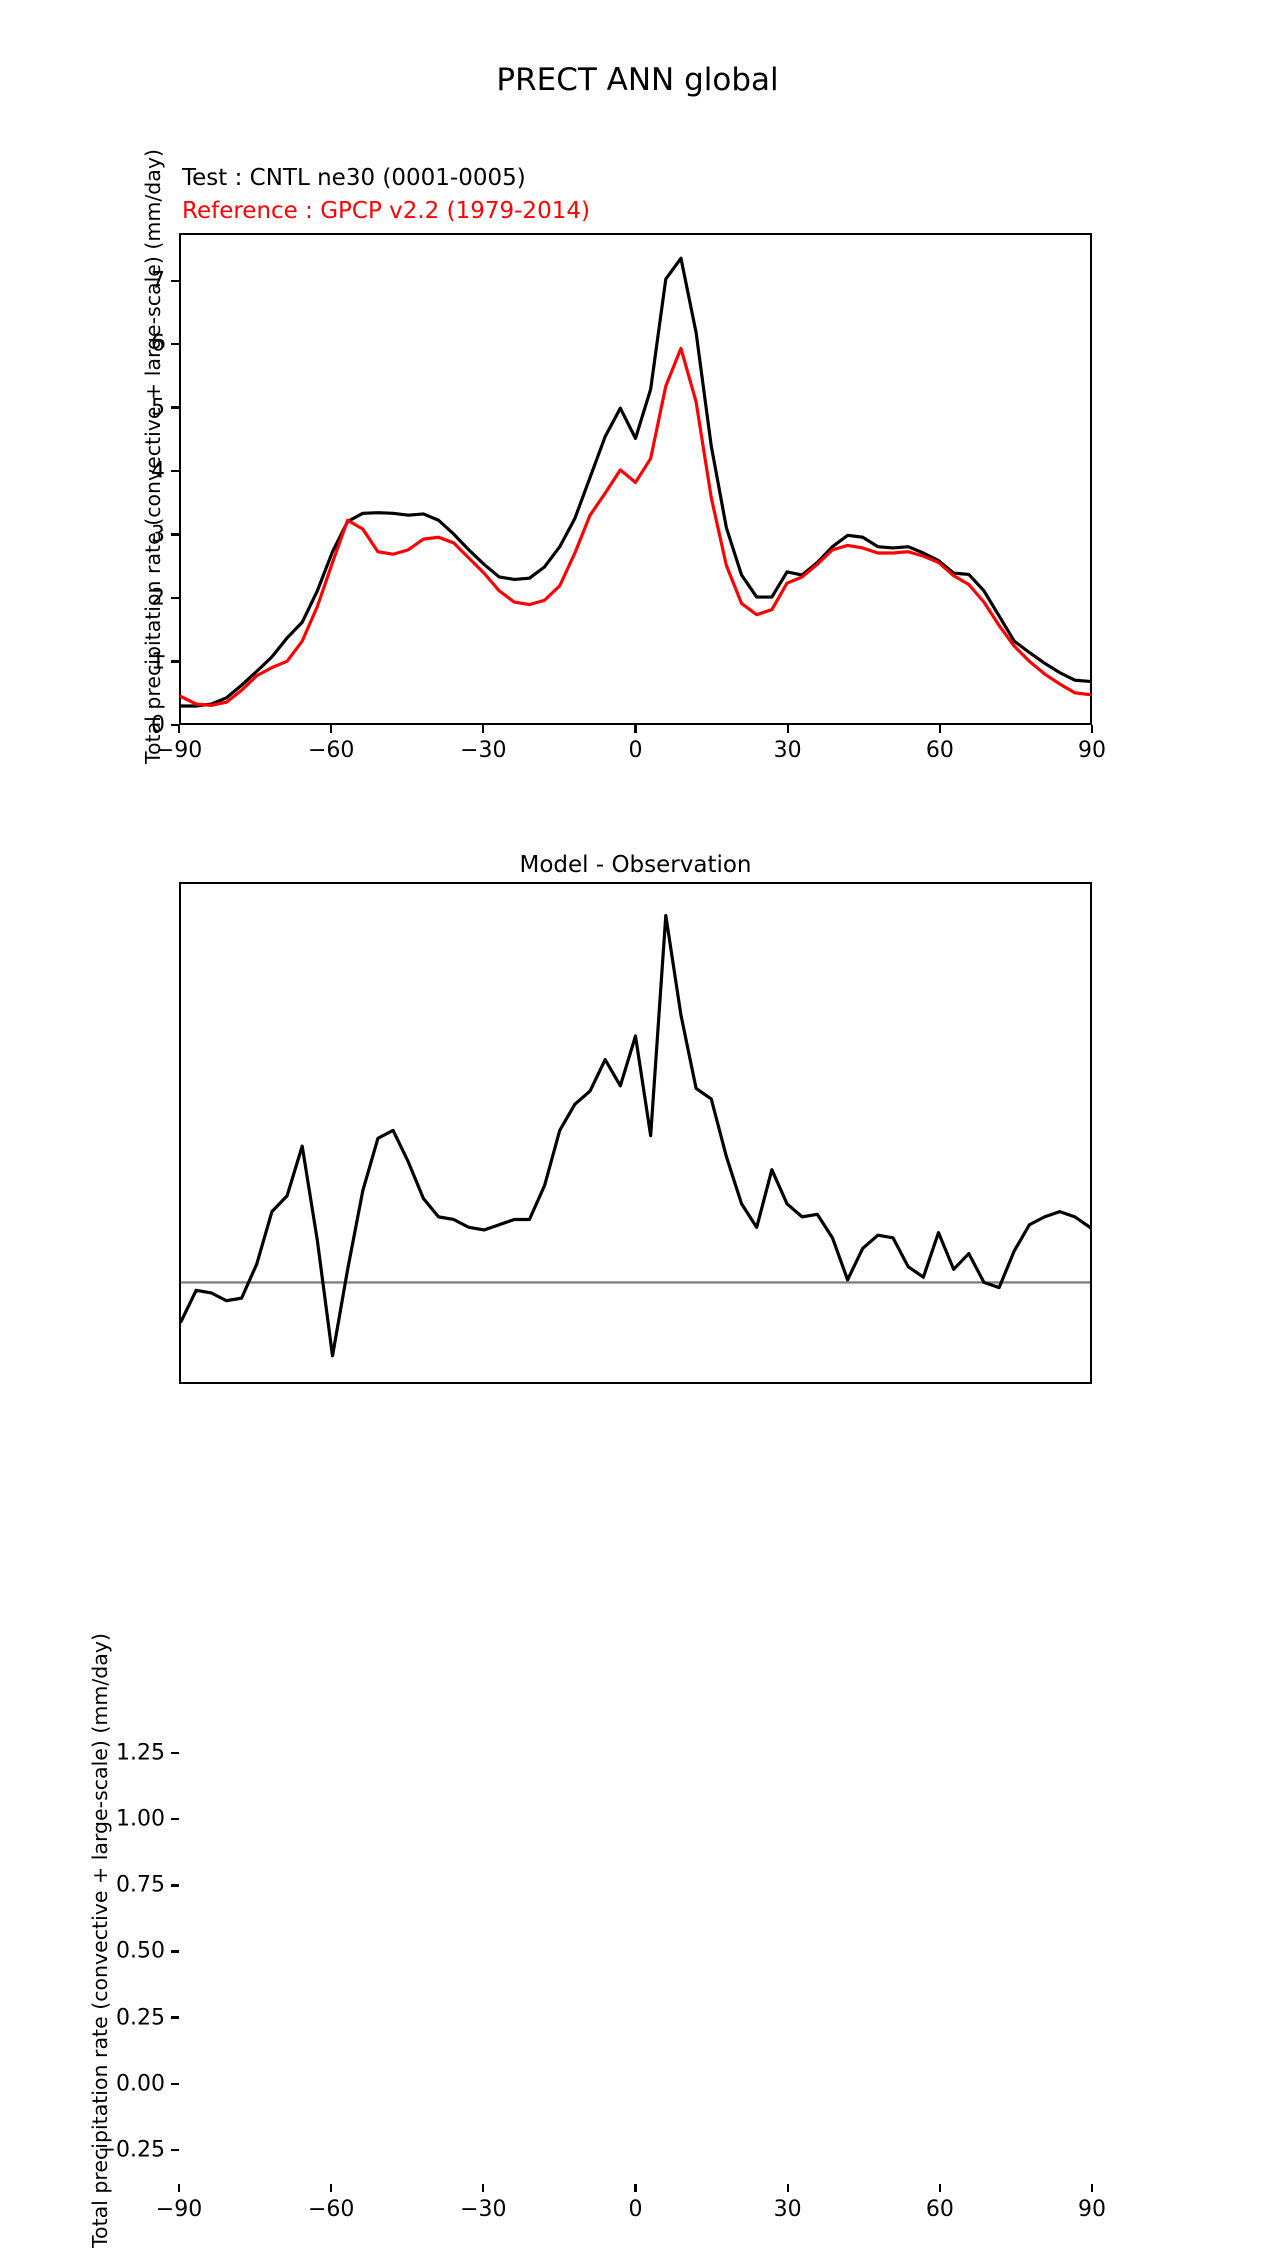  What do you see at coordinates (158, 471) in the screenshot?
I see `y-tick-label: 4` at bounding box center [158, 471].